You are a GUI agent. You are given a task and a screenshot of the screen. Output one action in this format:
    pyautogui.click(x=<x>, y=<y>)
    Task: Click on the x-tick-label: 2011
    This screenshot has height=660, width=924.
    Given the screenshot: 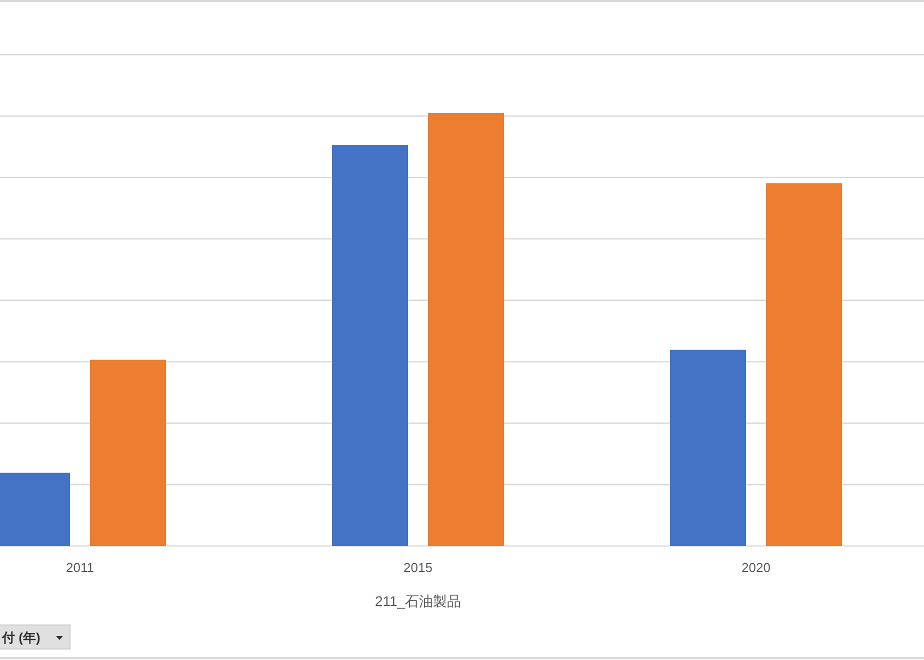 What is the action you would take?
    pyautogui.click(x=80, y=567)
    